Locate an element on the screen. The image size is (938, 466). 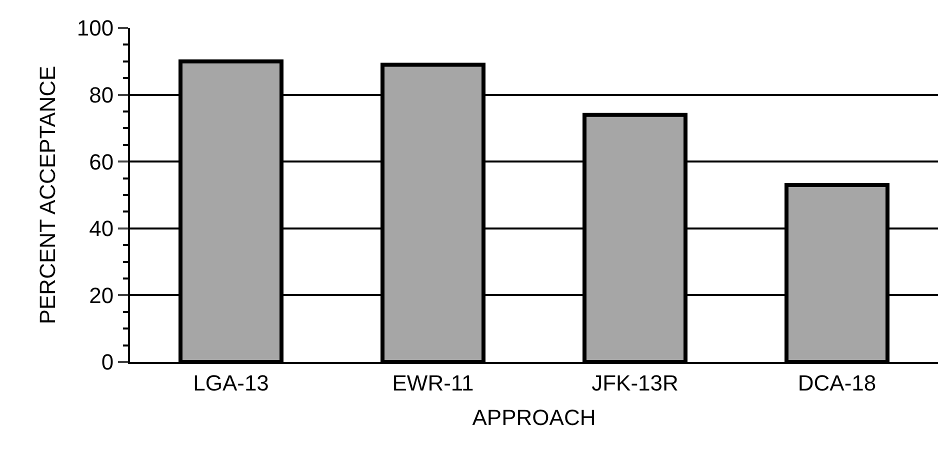
x-tick-label: DCA-18 is located at coordinates (837, 383).